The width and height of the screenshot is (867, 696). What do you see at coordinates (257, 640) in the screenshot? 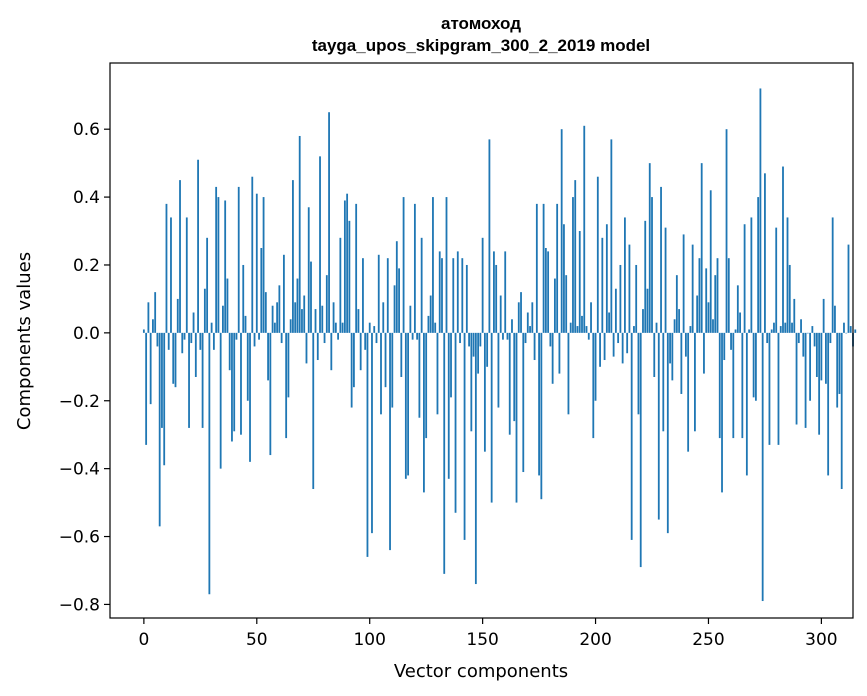
I see `x-tick-label: 50` at bounding box center [257, 640].